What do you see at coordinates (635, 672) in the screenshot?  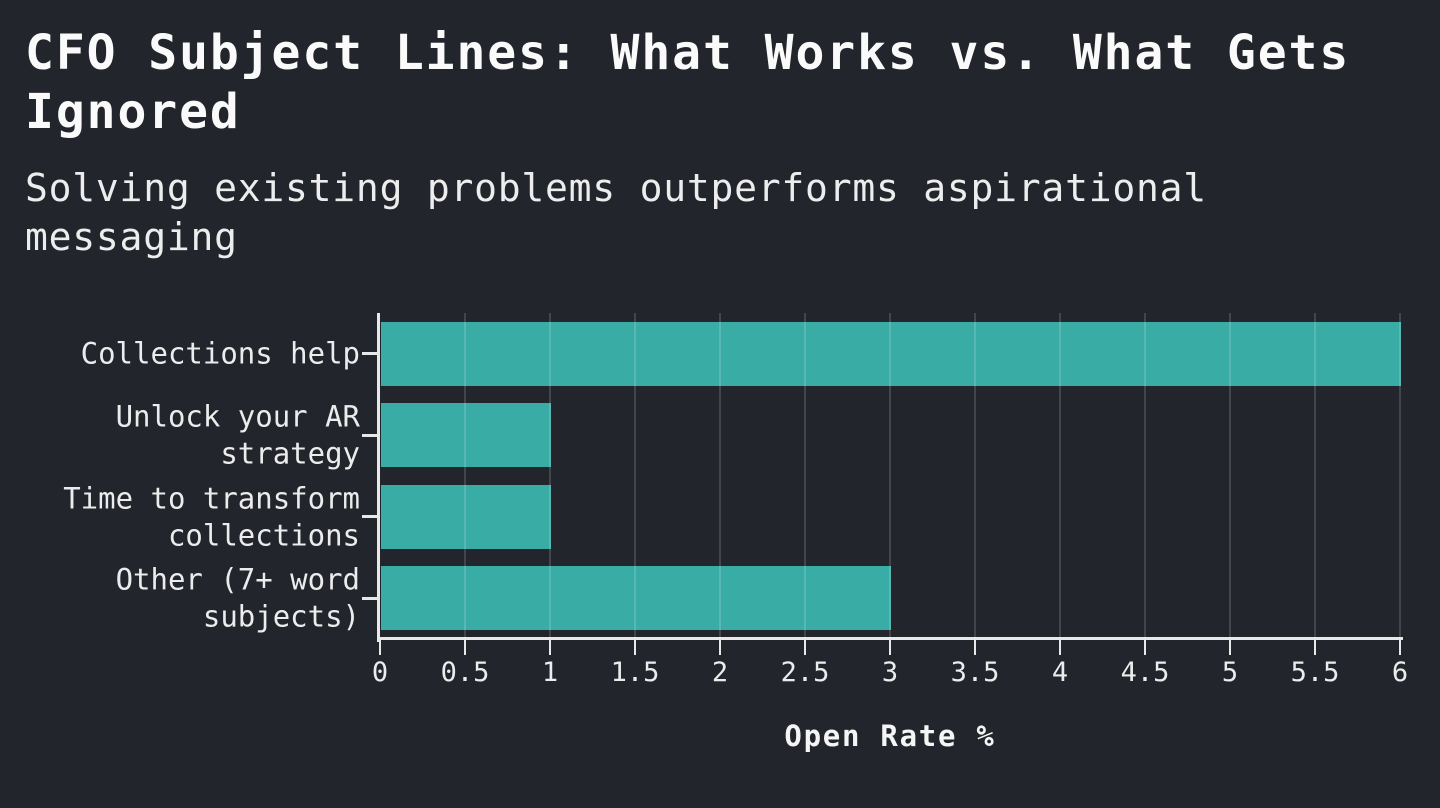 I see `x-tick-label: 1.5` at bounding box center [635, 672].